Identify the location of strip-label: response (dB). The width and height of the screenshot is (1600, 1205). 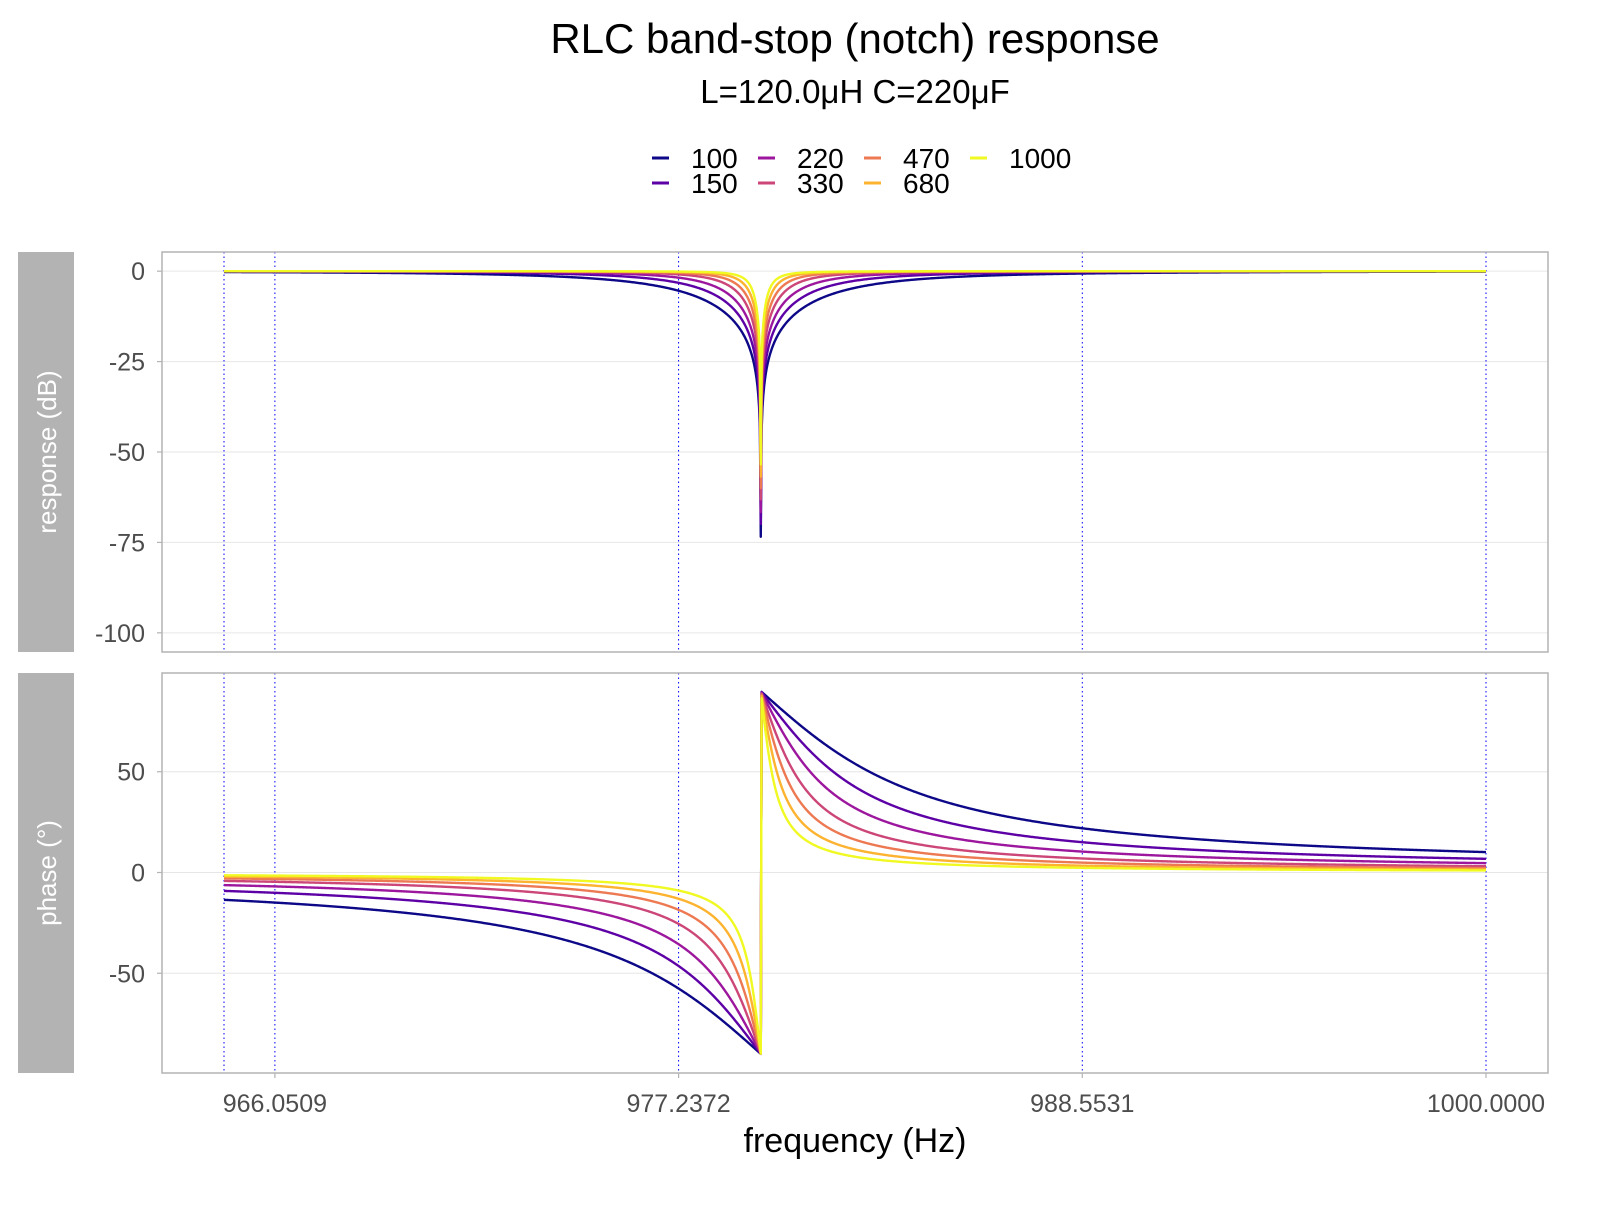
(47, 451).